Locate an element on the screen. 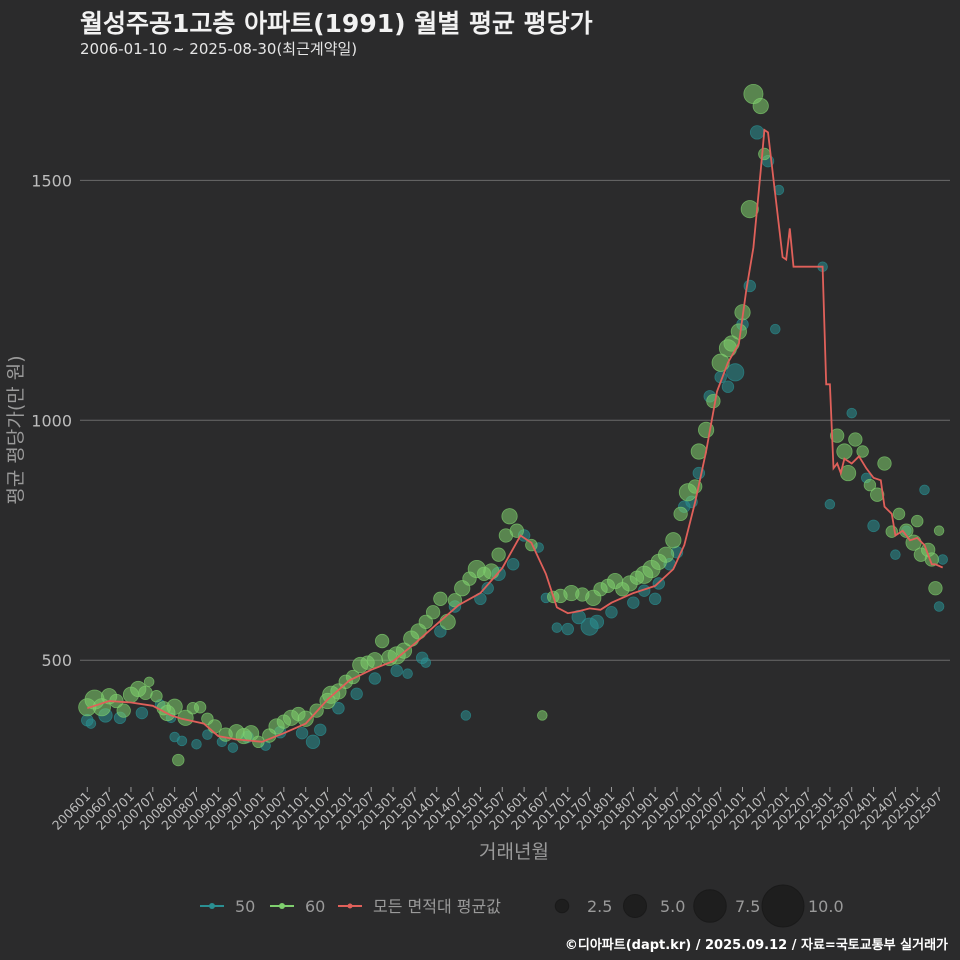  legend-label-s60: 60 is located at coordinates (315, 906).